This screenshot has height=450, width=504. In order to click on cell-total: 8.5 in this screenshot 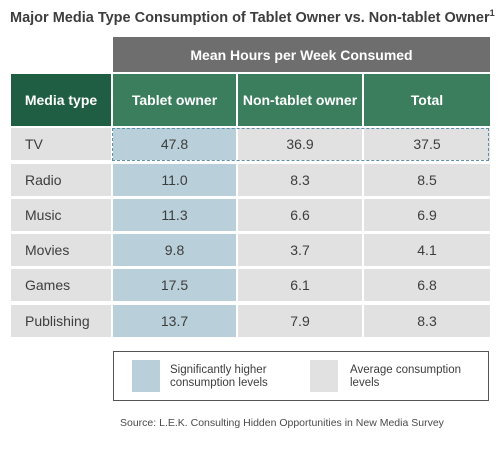, I will do `click(427, 180)`.